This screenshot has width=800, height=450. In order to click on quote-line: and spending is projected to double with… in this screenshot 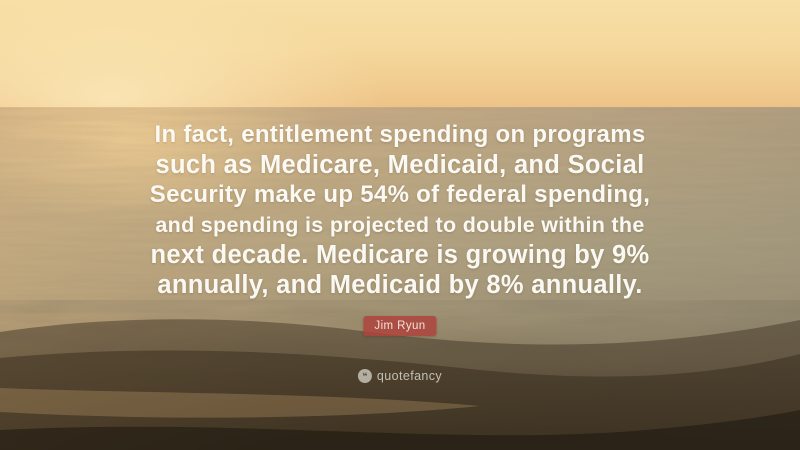, I will do `click(400, 225)`.